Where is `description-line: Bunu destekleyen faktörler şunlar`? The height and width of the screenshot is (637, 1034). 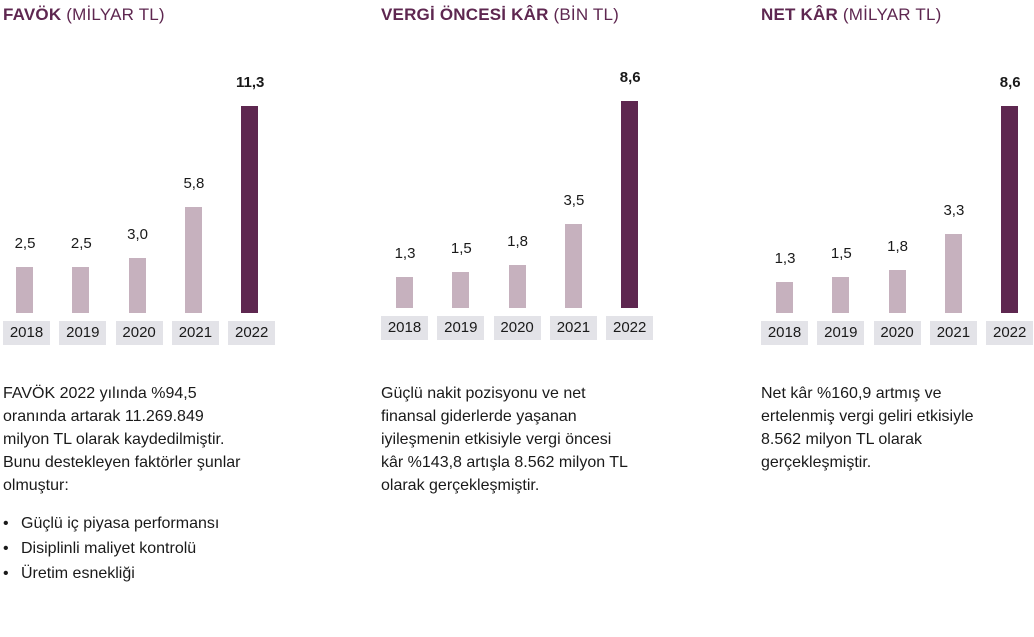
description-line: Bunu destekleyen faktörler şunlar is located at coordinates (122, 462).